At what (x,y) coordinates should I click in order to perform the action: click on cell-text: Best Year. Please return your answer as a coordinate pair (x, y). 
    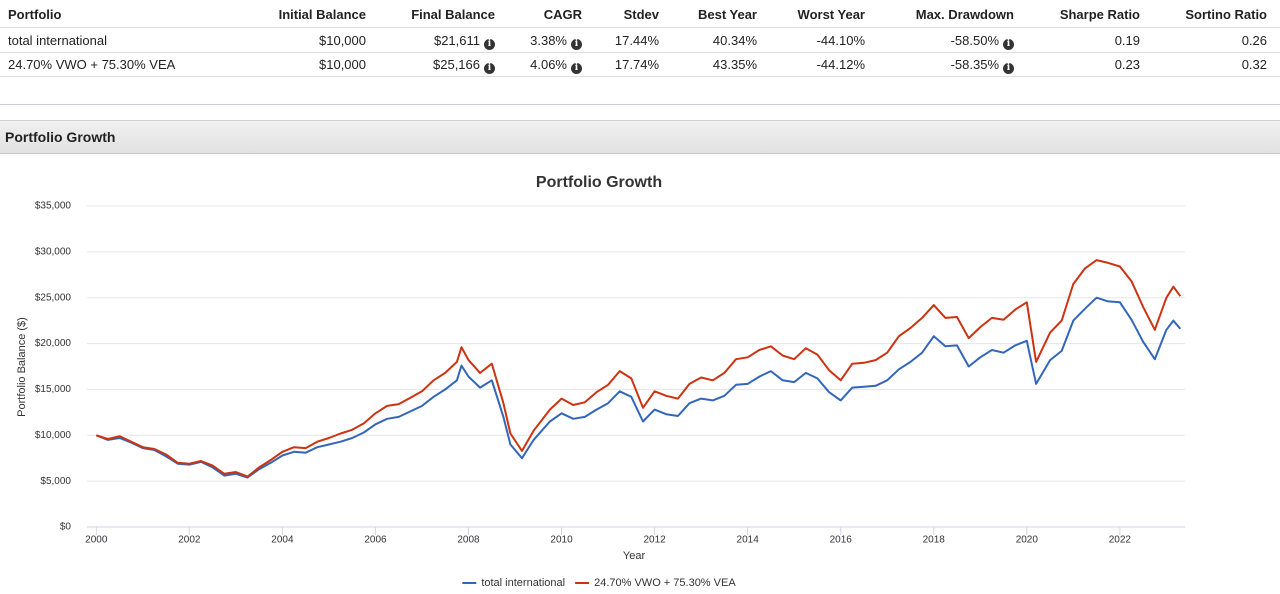
    Looking at the image, I should click on (727, 14).